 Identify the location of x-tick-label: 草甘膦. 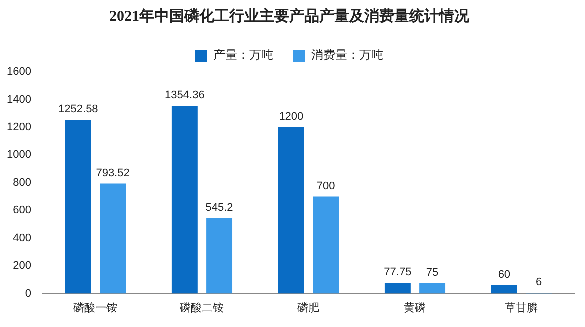
(521, 307).